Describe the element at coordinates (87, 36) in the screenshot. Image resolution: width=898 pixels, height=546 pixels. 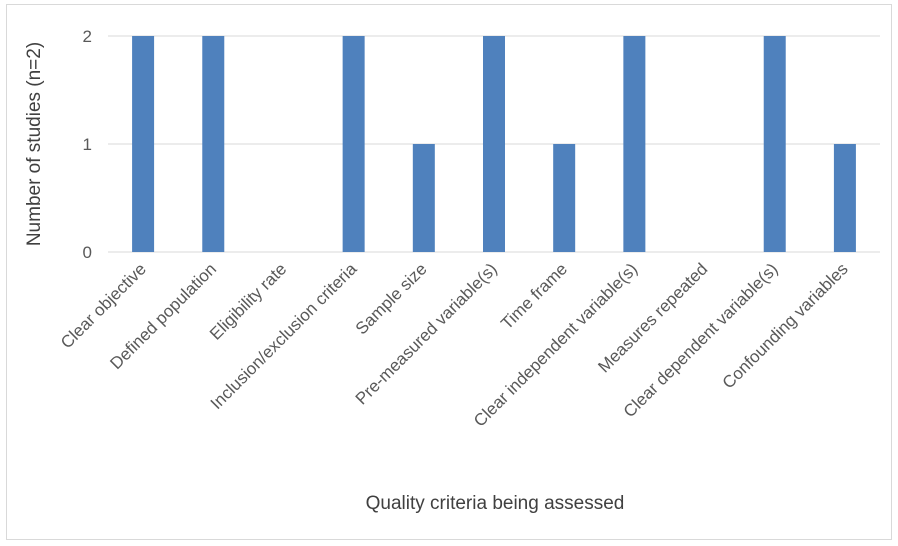
I see `y-tick-label: 2` at that location.